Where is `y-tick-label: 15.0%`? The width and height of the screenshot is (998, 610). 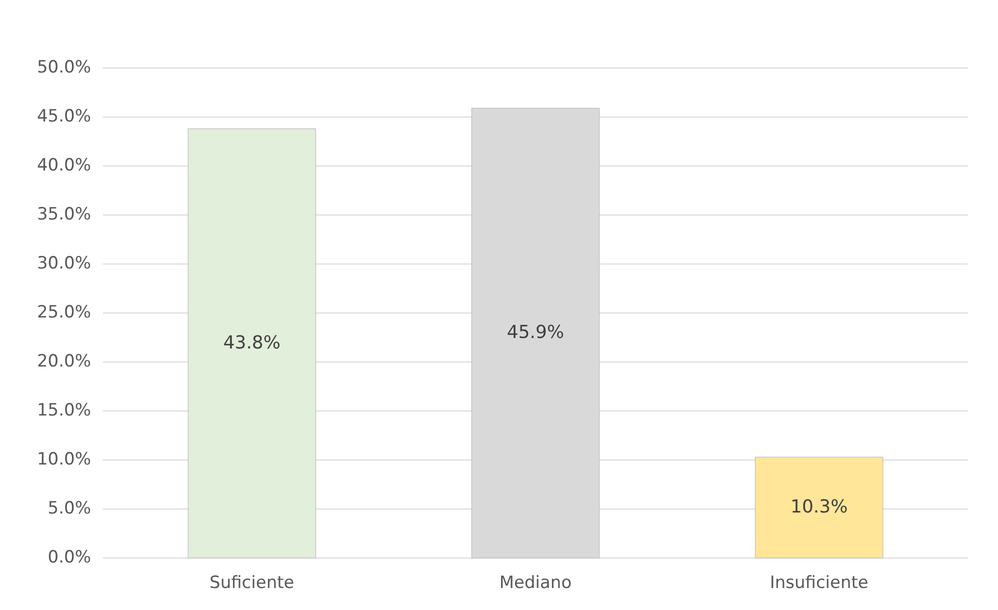 y-tick-label: 15.0% is located at coordinates (63, 410).